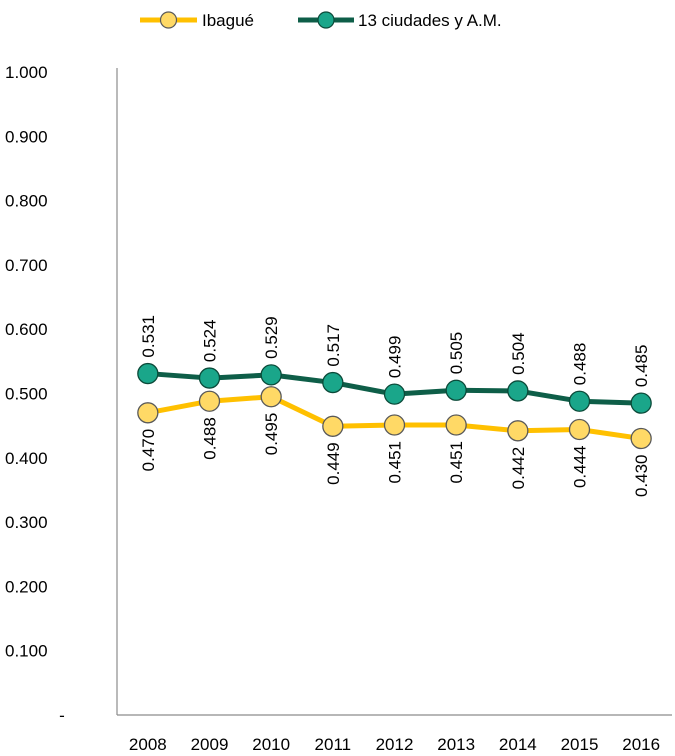  What do you see at coordinates (580, 744) in the screenshot?
I see `x-tick-label: 2015` at bounding box center [580, 744].